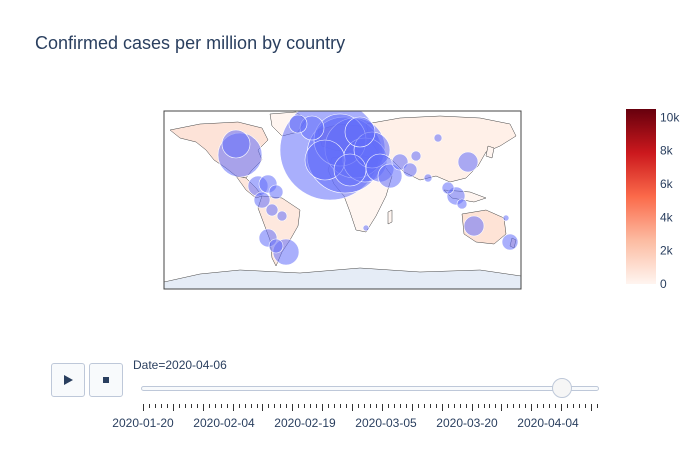  I want to click on play-button, so click(68, 380).